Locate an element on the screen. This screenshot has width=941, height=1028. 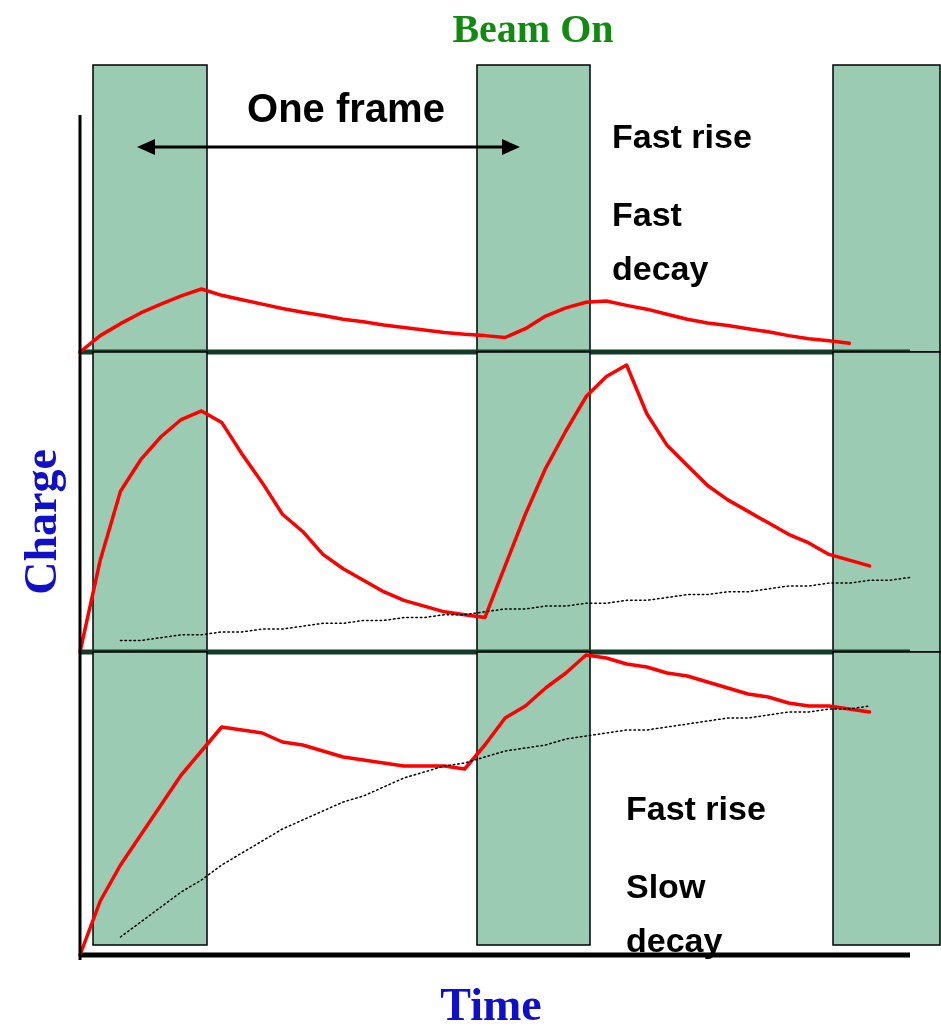
x-axis-title: Time is located at coordinates (491, 1003).